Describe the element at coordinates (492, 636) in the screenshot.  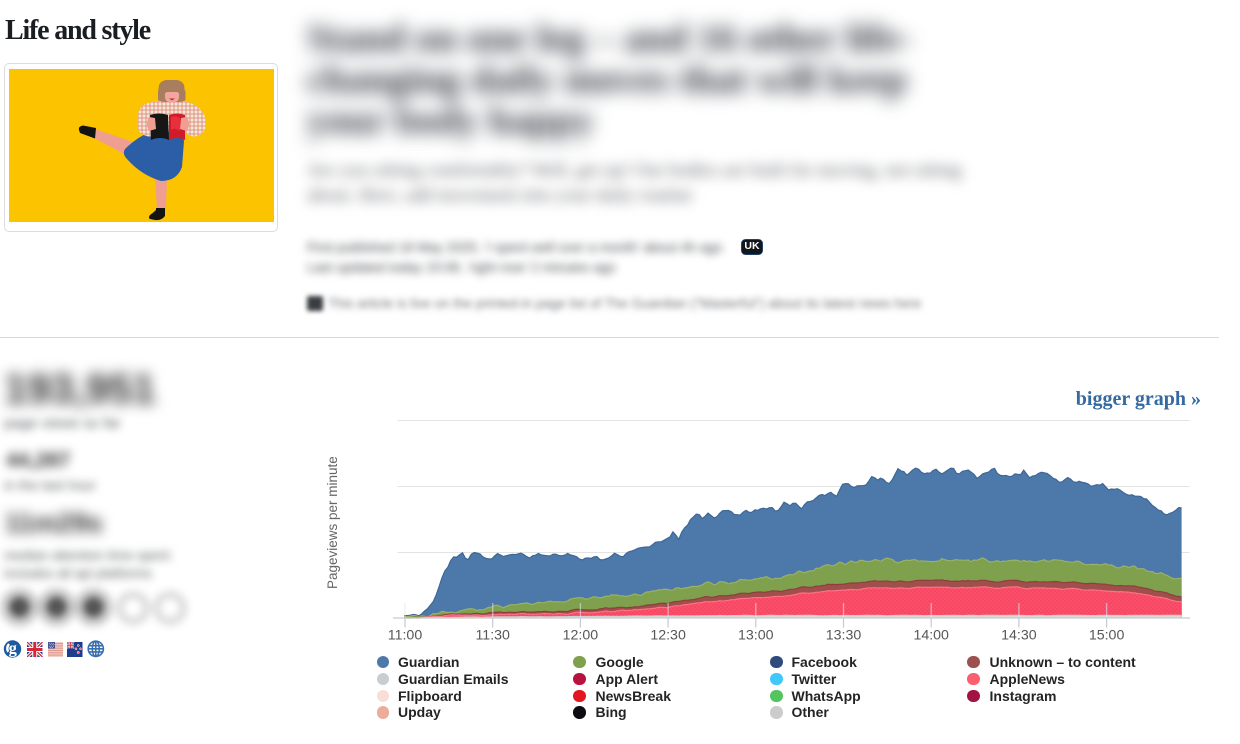
I see `svg-text: 11:30` at that location.